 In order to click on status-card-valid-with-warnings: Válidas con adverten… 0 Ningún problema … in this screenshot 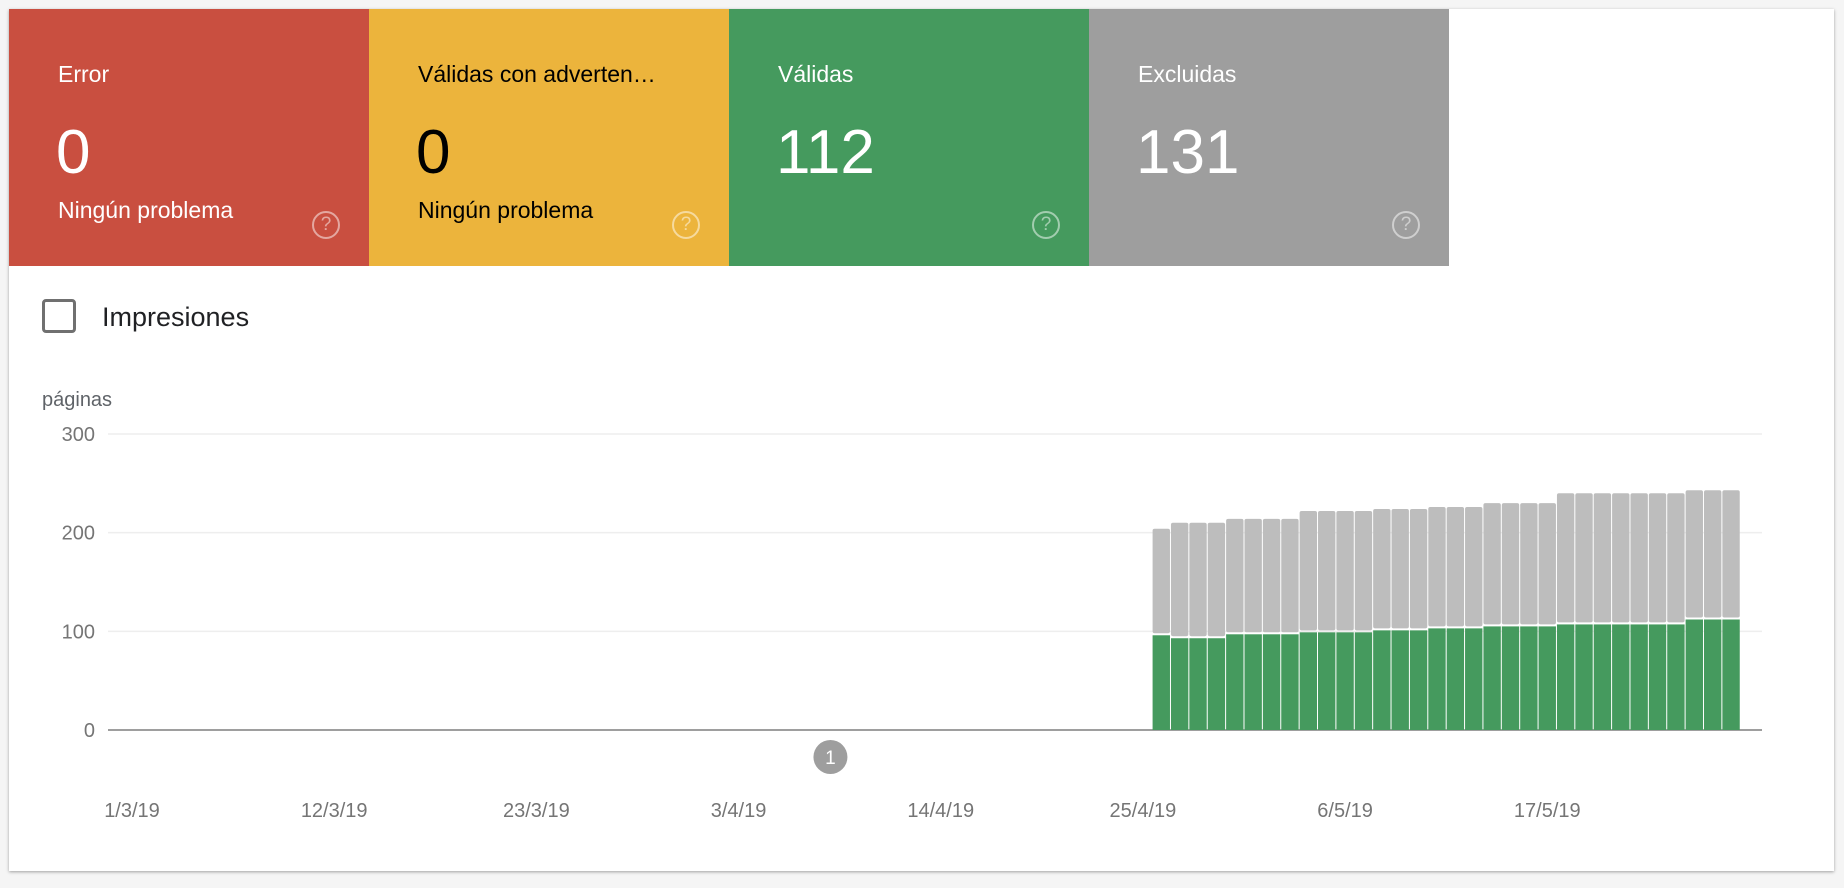, I will do `click(549, 137)`.